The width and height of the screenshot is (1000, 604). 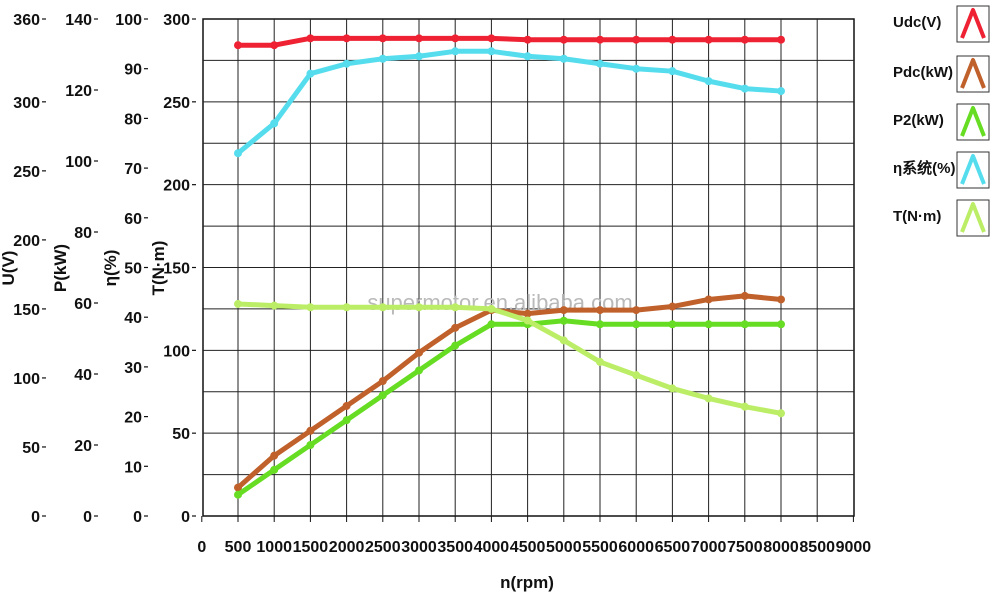 I want to click on x-tick-label: 7000, so click(x=709, y=547).